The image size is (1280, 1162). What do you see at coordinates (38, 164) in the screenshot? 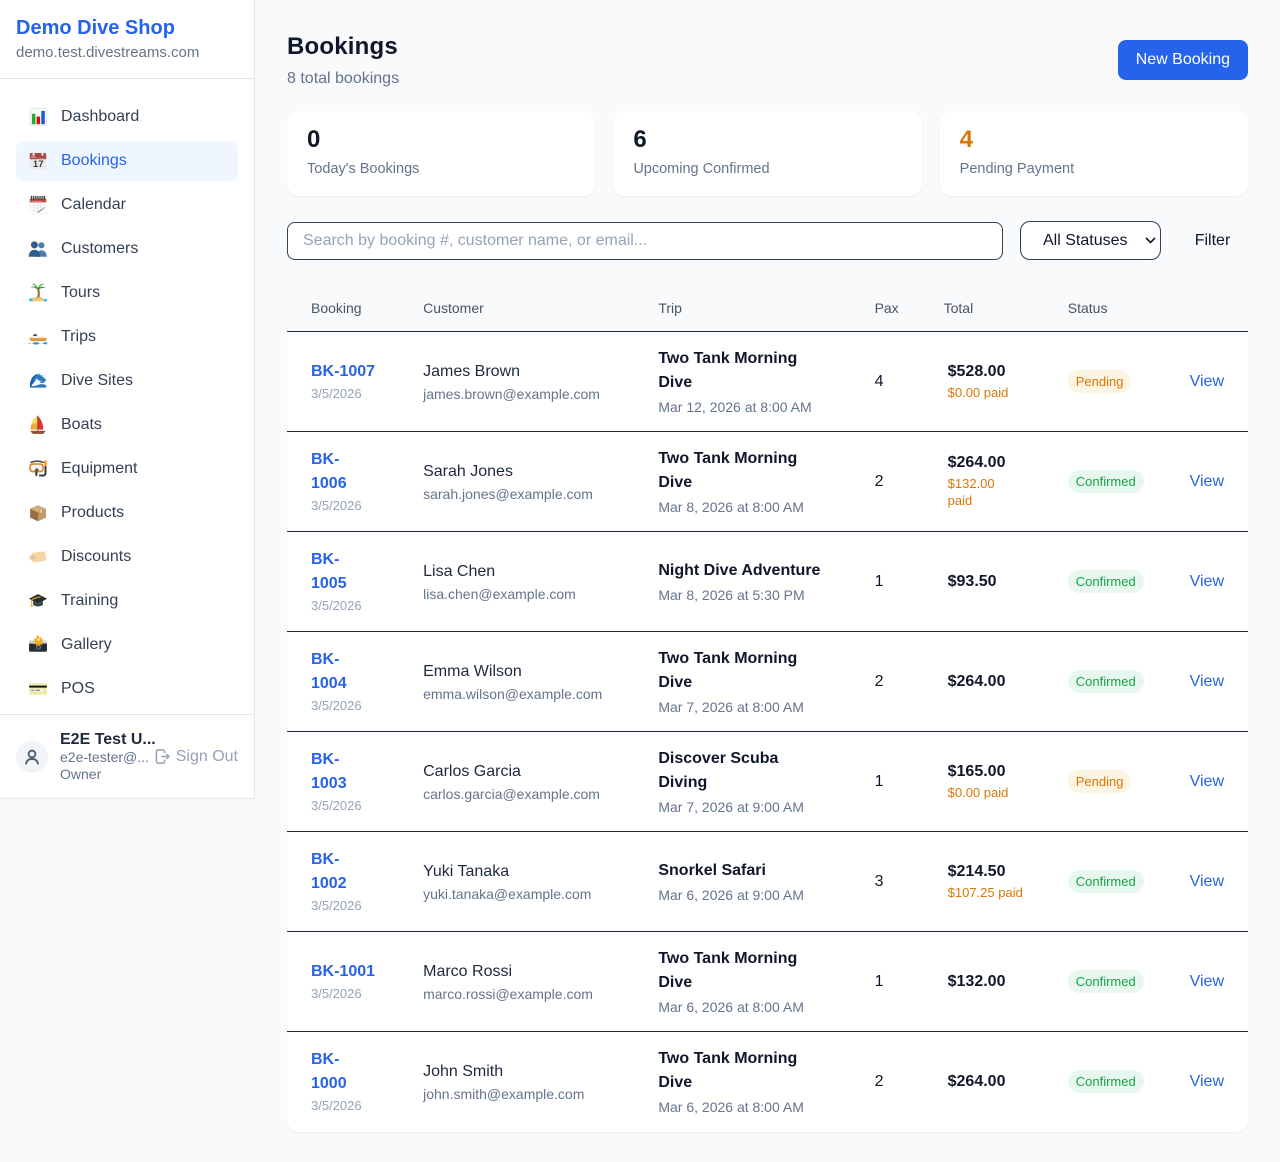
I see `svg-text: 17` at bounding box center [38, 164].